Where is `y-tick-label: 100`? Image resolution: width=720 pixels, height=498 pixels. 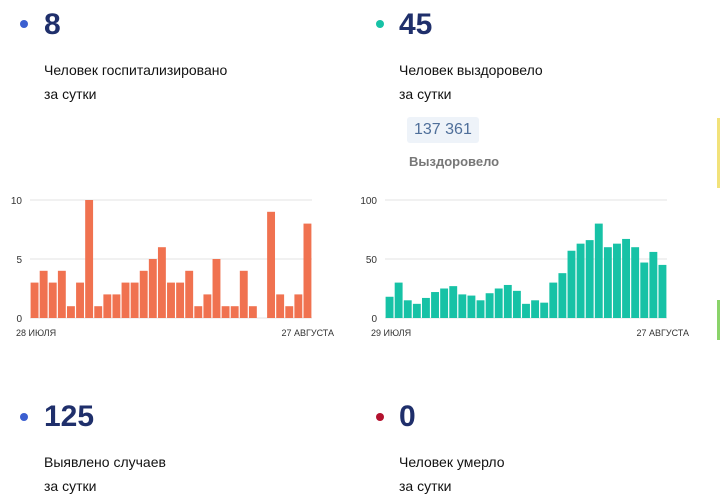
y-tick-label: 100 is located at coordinates (368, 201).